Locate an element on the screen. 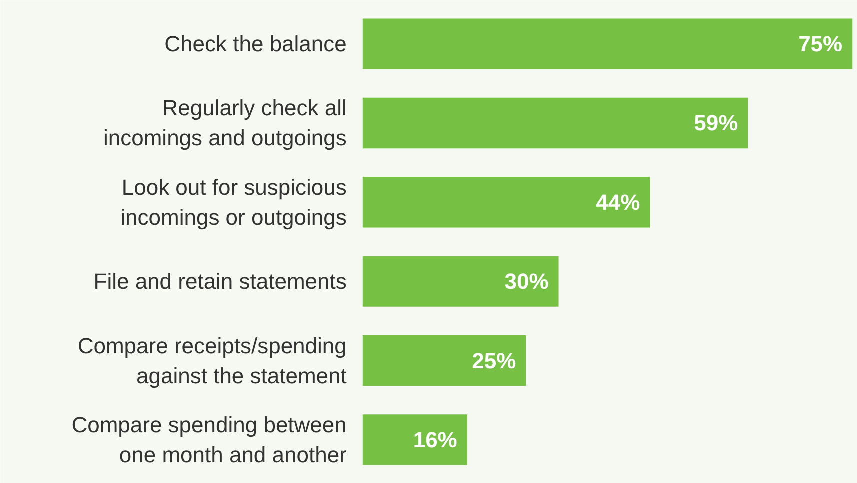  data-label: 16% is located at coordinates (435, 439).